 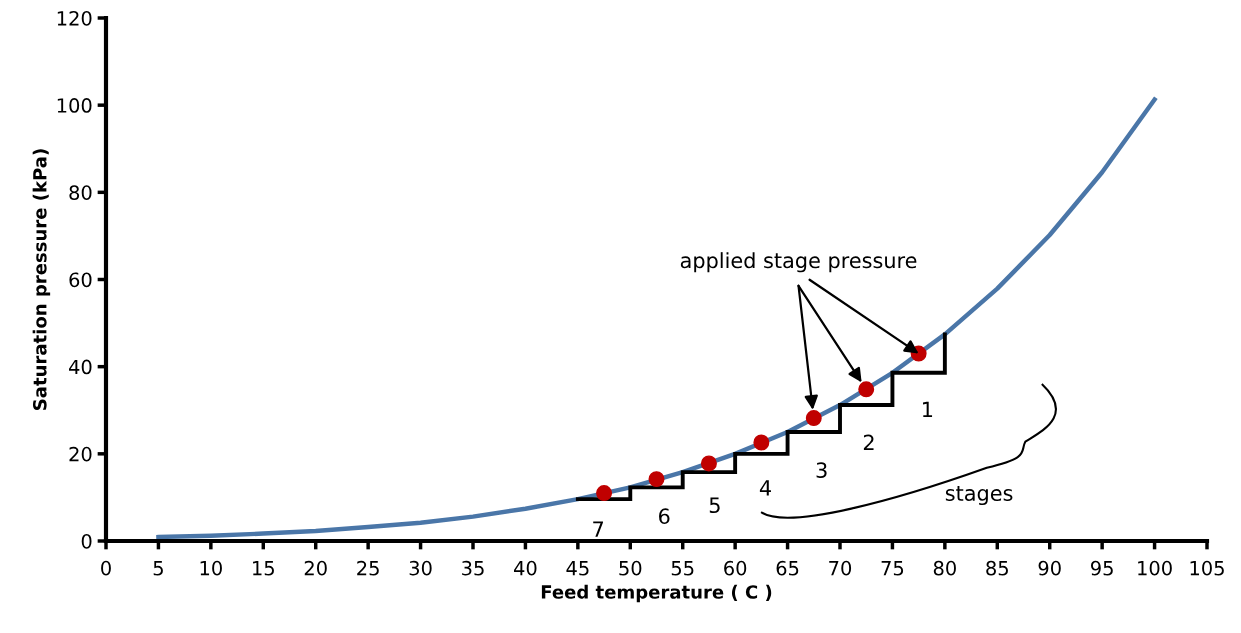 What do you see at coordinates (86, 541) in the screenshot?
I see `y-tick-label: 0` at bounding box center [86, 541].